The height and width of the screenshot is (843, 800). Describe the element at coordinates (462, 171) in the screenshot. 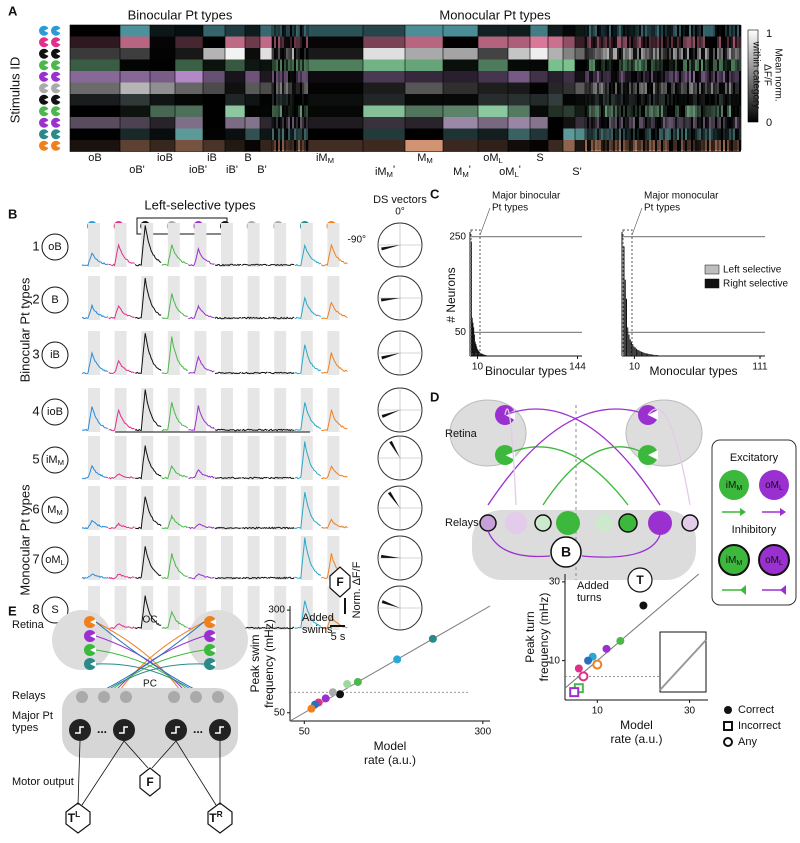

I see `type-label: MM'` at that location.